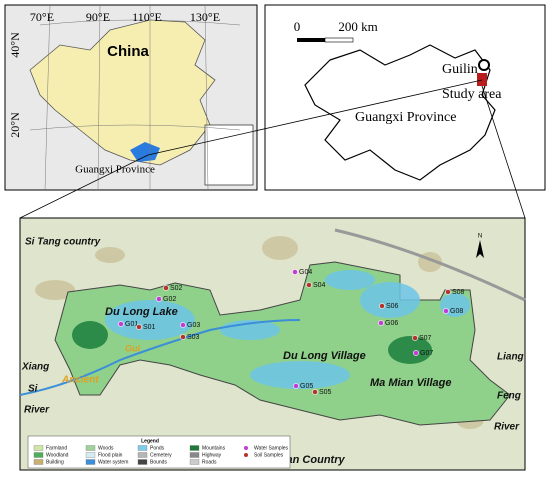 The height and width of the screenshot is (477, 550). Describe the element at coordinates (425, 338) in the screenshot. I see `sample-label: S07` at that location.